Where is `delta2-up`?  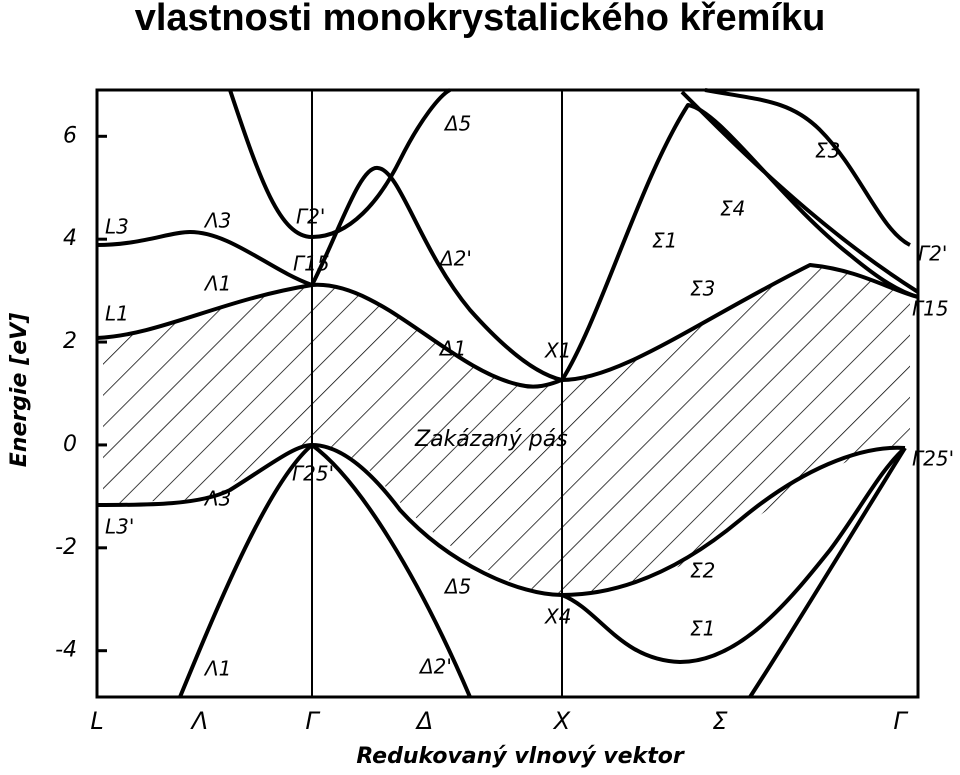 delta2-up is located at coordinates (436, 274).